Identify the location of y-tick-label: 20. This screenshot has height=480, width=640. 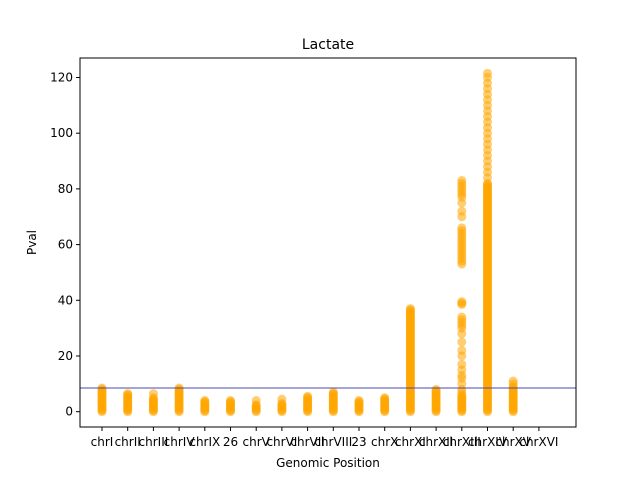
(65, 356).